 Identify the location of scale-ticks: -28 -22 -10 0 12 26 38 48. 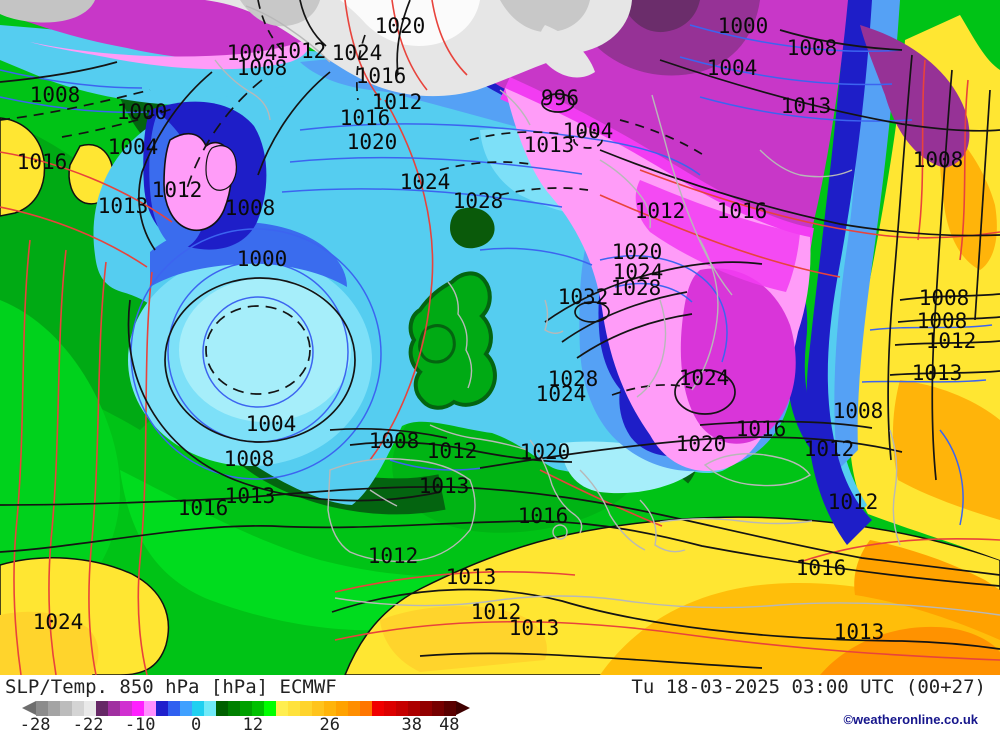
(240, 725).